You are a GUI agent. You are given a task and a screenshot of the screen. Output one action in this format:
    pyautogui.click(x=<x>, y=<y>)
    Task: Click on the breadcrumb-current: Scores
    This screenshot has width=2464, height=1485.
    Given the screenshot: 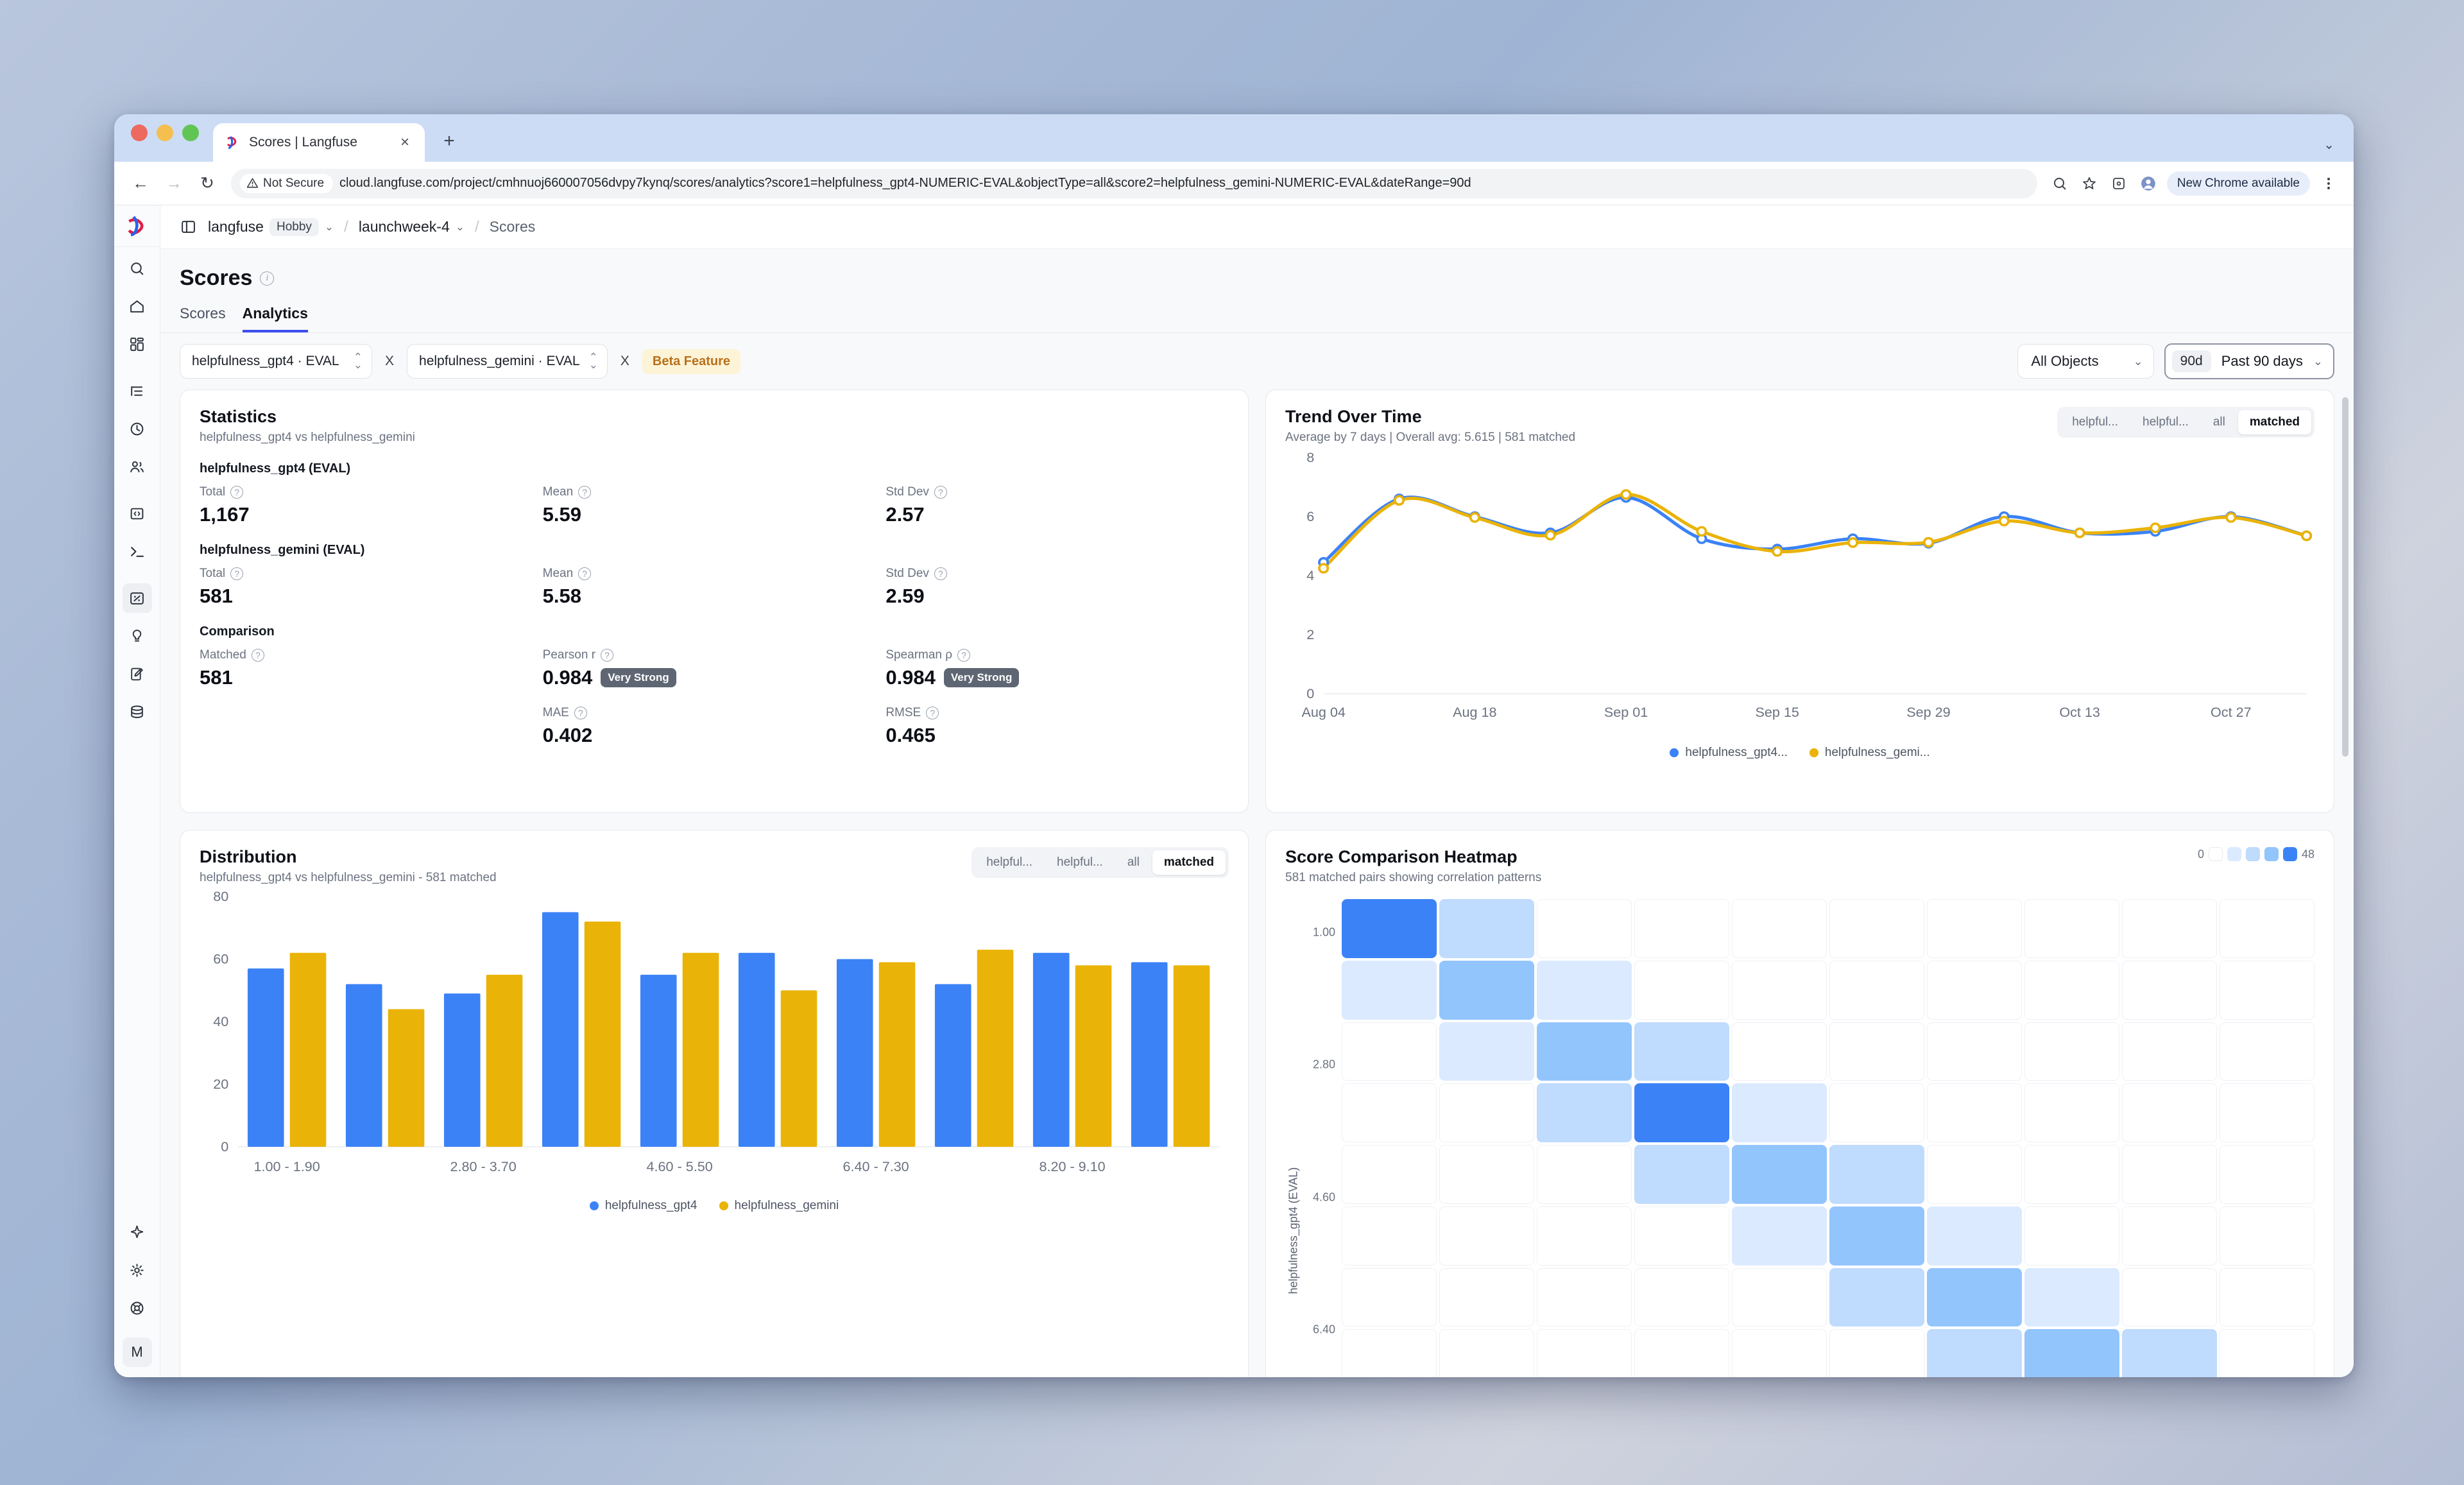 What is the action you would take?
    pyautogui.click(x=512, y=226)
    